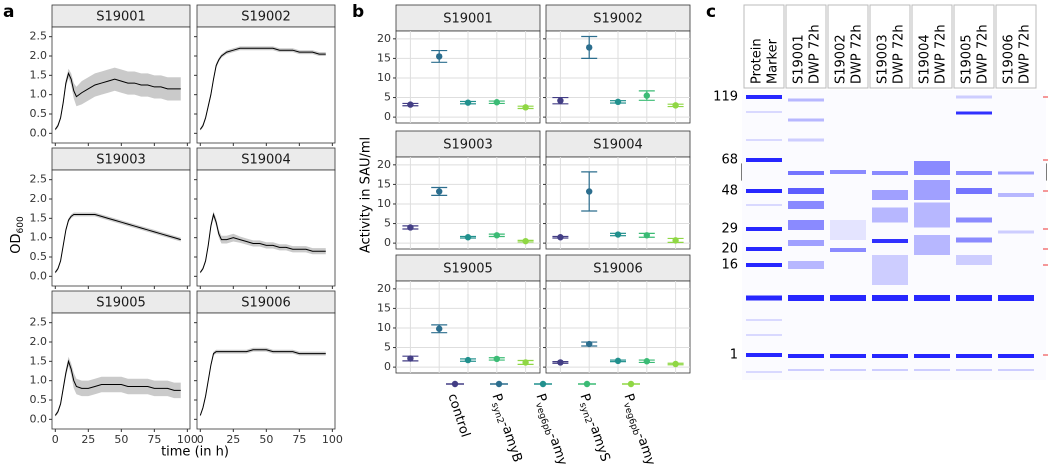  I want to click on y-tick-label: 0.5, so click(39, 113).